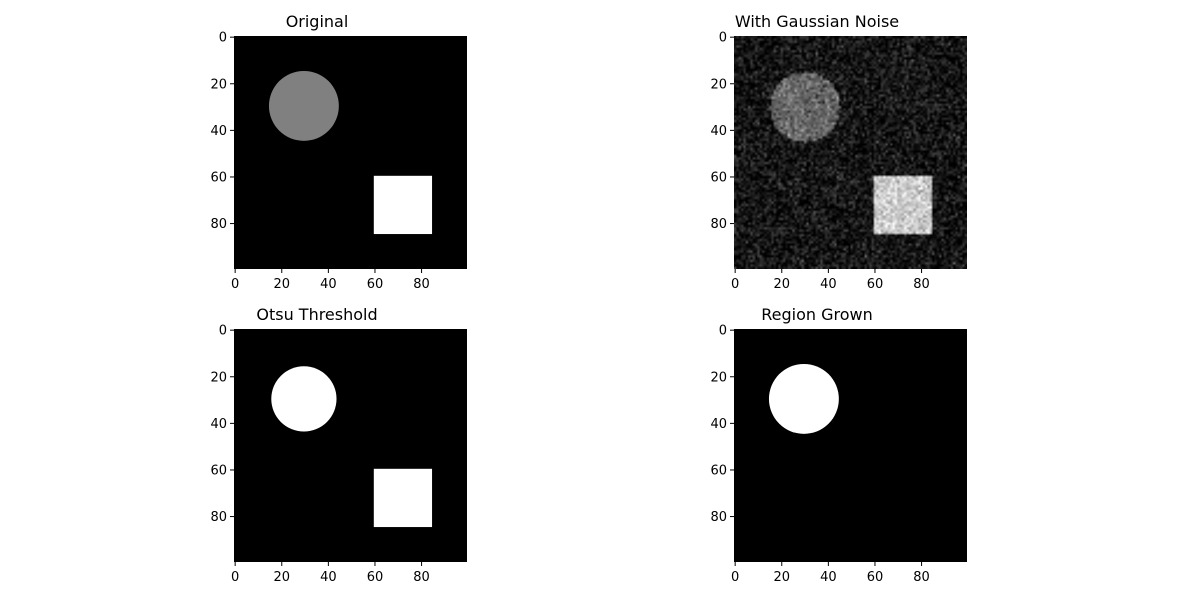  Describe the element at coordinates (317, 21) in the screenshot. I see `panel-title: Original` at that location.